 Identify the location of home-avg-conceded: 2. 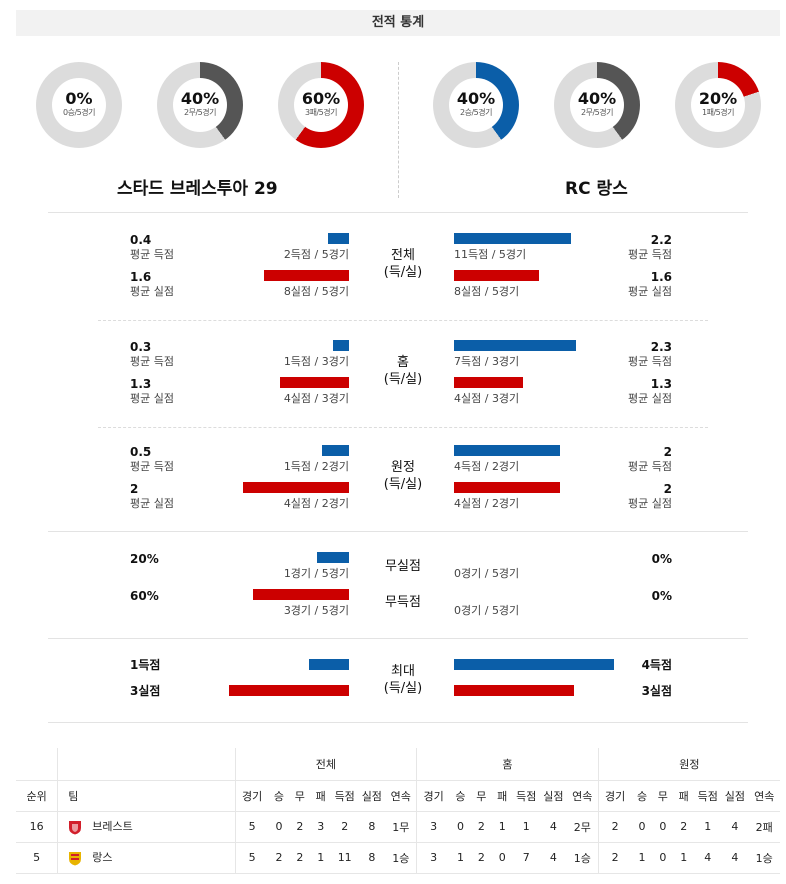
(134, 489).